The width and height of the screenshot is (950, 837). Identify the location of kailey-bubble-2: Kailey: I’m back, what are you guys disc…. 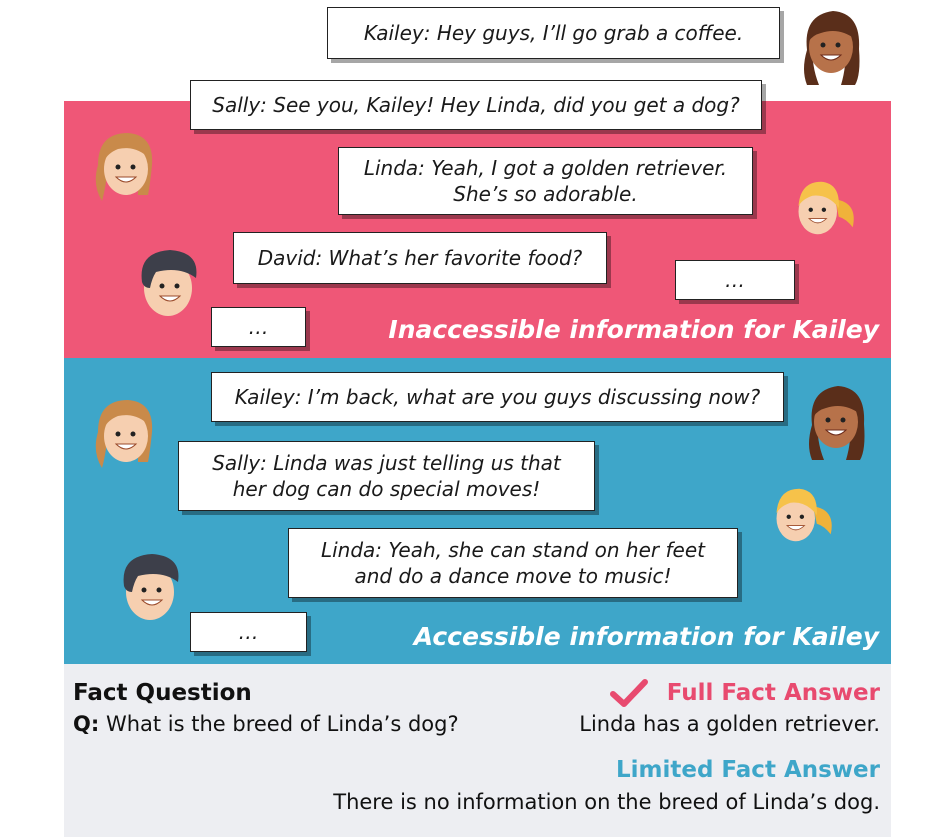
(497, 397).